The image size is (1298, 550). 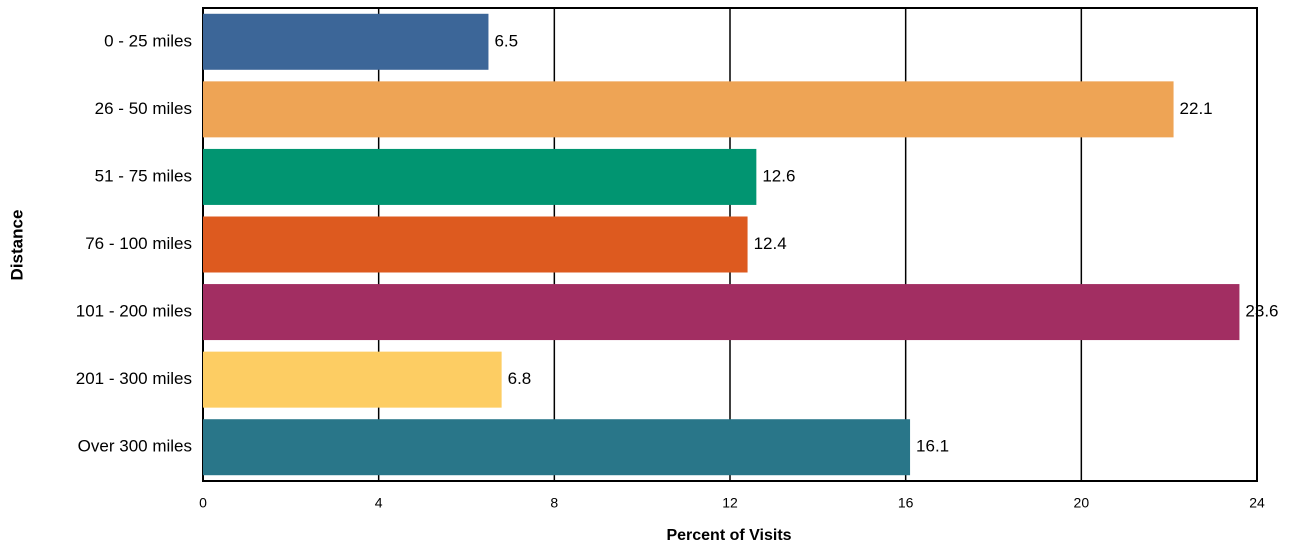 What do you see at coordinates (203, 503) in the screenshot?
I see `x-tick-label: 0` at bounding box center [203, 503].